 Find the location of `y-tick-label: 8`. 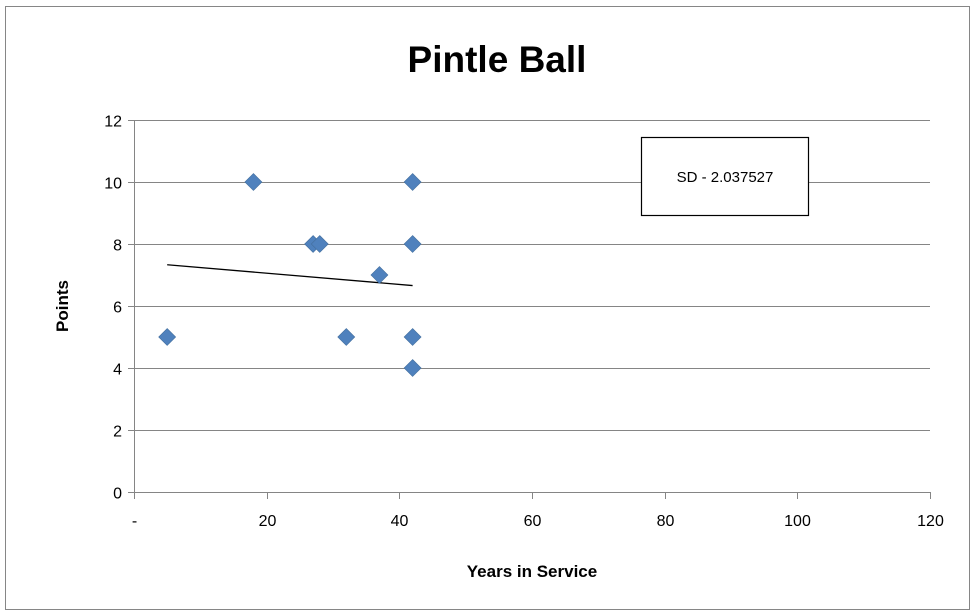

y-tick-label: 8 is located at coordinates (117, 246).